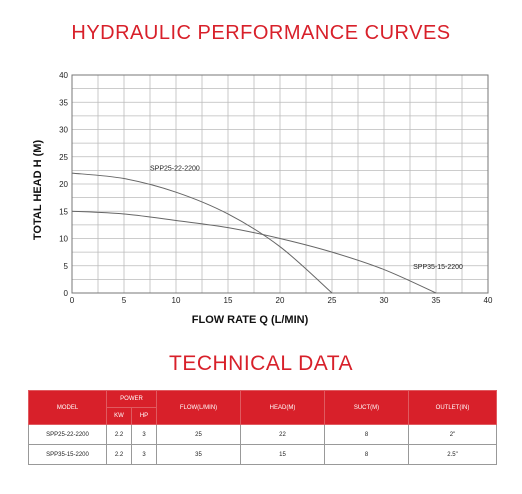 The height and width of the screenshot is (494, 522). Describe the element at coordinates (175, 169) in the screenshot. I see `series-label-spp25: SPP25-22-2200` at that location.